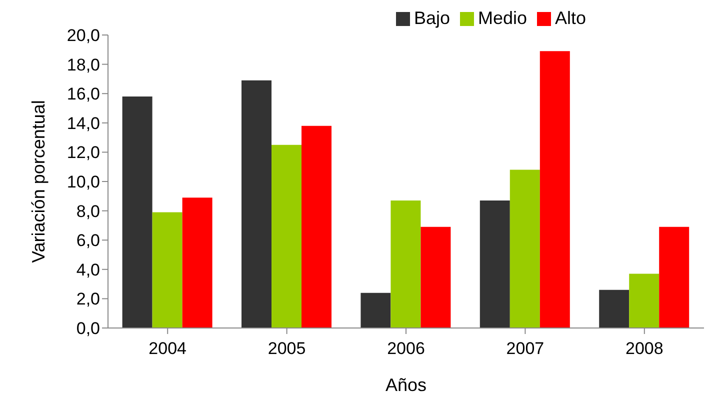  I want to click on y-tick-label: 14,0, so click(83, 123).